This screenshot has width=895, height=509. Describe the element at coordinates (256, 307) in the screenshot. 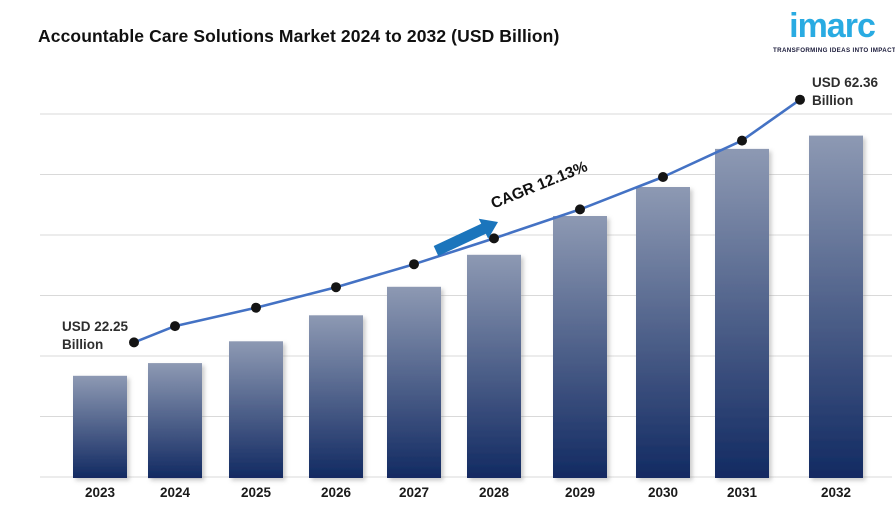

I see `marker-2025` at that location.